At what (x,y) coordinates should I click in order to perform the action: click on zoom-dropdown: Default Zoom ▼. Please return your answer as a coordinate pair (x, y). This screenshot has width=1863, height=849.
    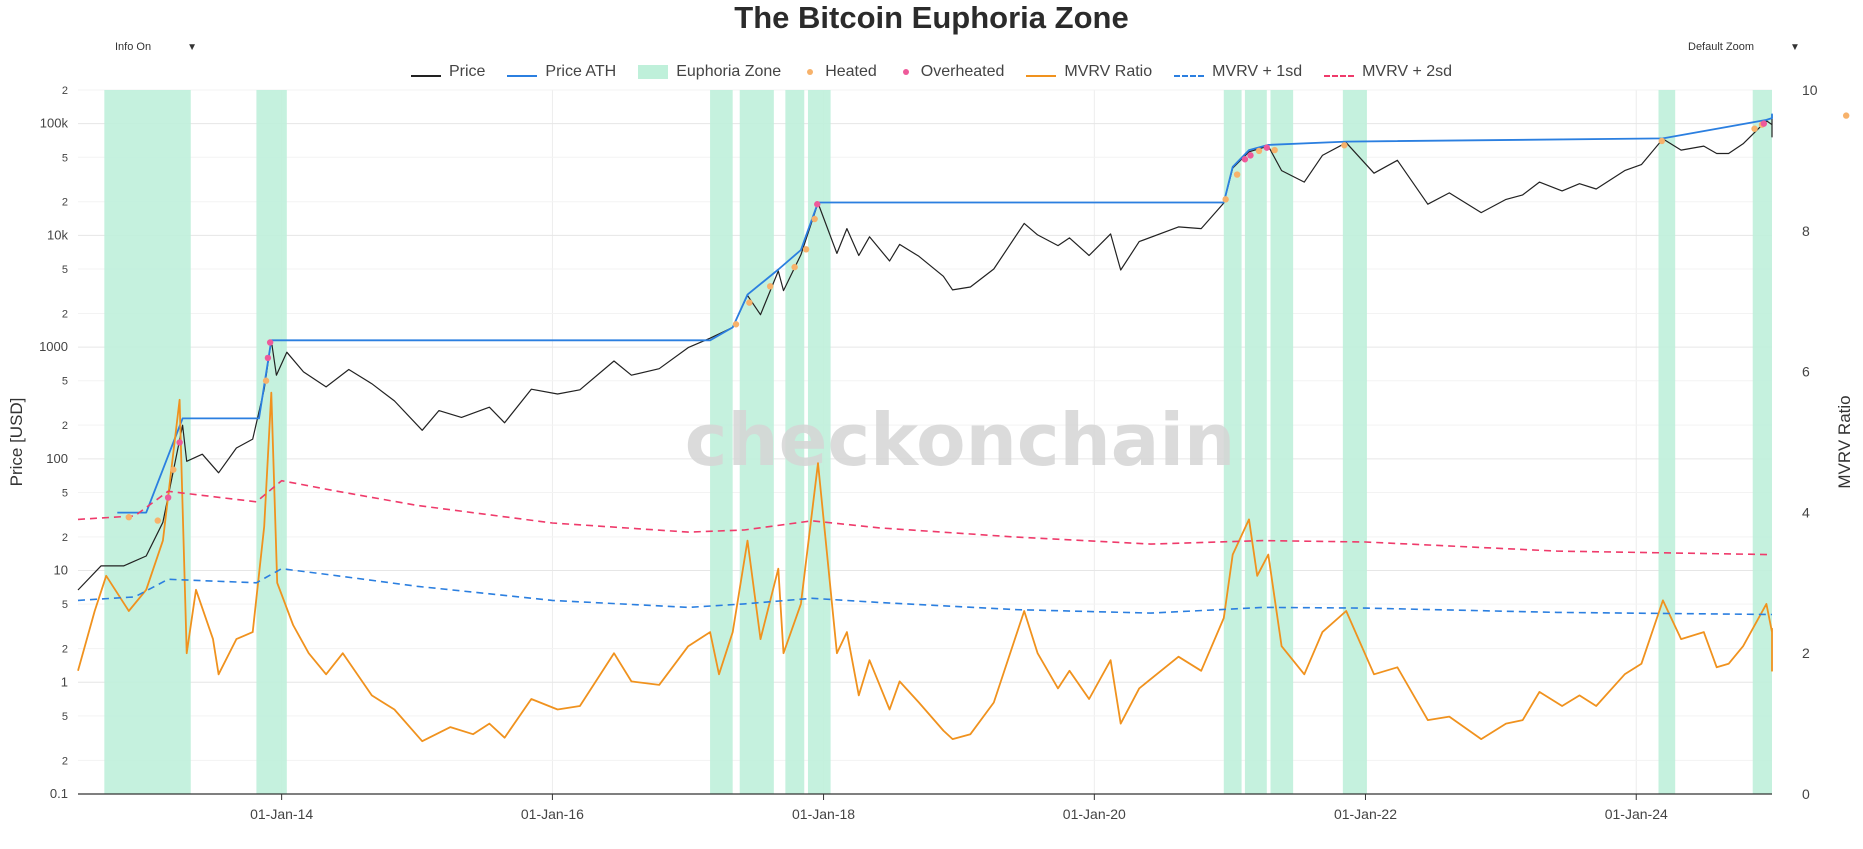
    Looking at the image, I should click on (1744, 47).